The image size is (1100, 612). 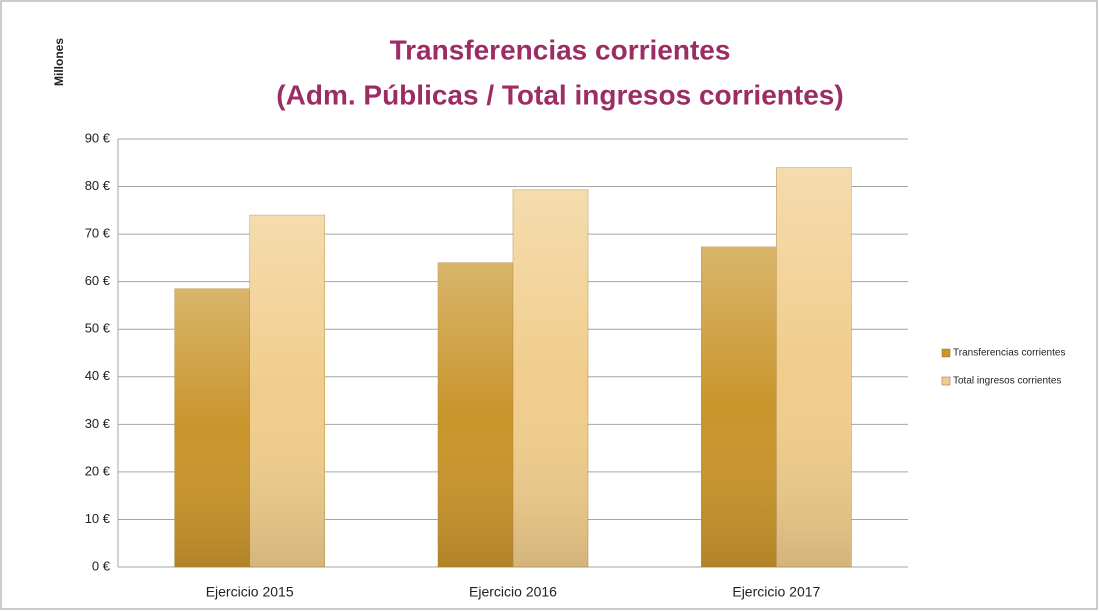 I want to click on x-tick-label: Ejercicio 2016, so click(x=513, y=592).